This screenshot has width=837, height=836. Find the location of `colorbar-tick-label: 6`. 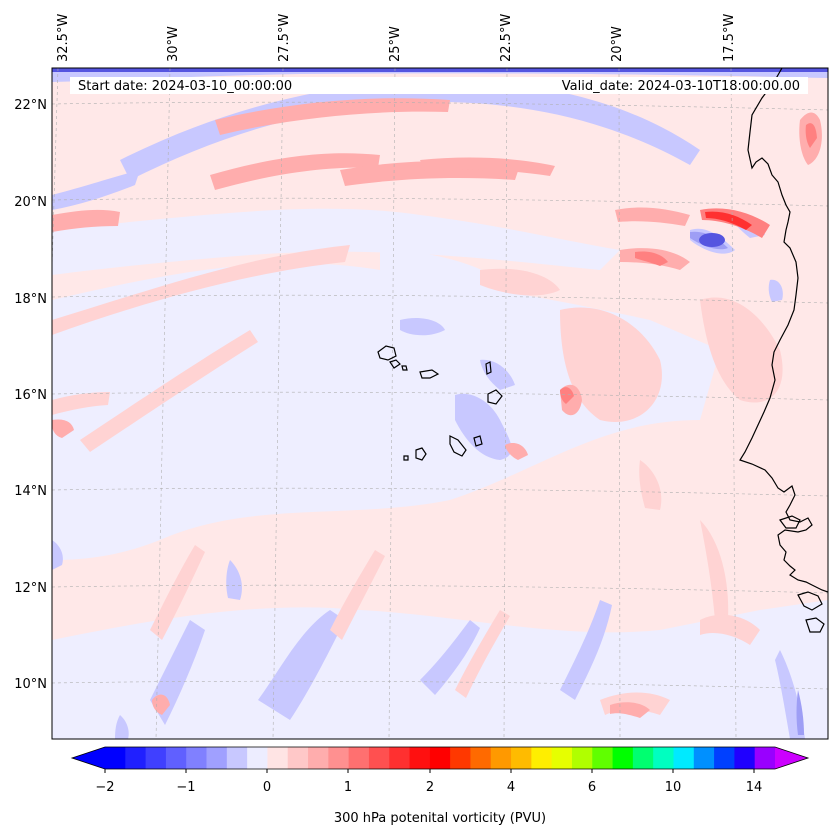

colorbar-tick-label: 6 is located at coordinates (592, 787).